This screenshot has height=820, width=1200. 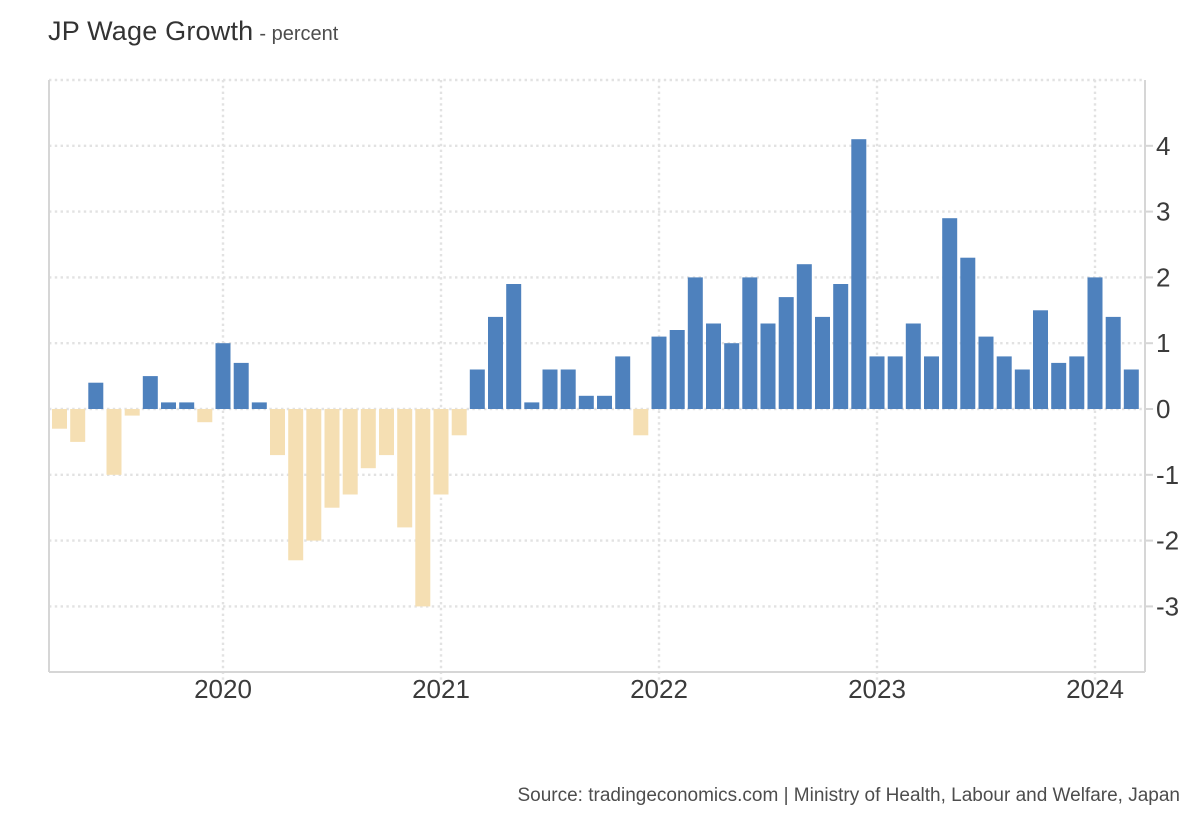 I want to click on y-tick-label-2: 2, so click(x=1163, y=277).